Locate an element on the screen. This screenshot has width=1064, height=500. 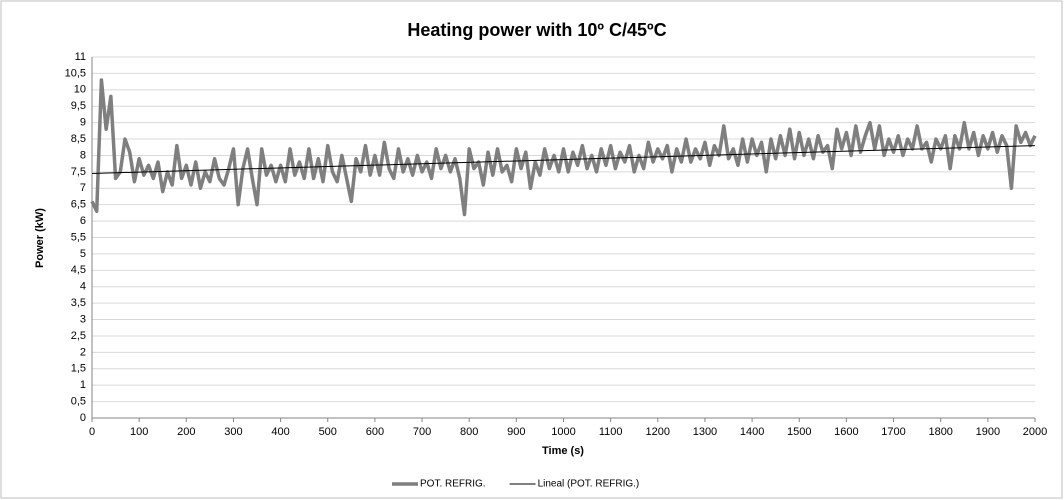
y-tick-label: 1 is located at coordinates (83, 385).